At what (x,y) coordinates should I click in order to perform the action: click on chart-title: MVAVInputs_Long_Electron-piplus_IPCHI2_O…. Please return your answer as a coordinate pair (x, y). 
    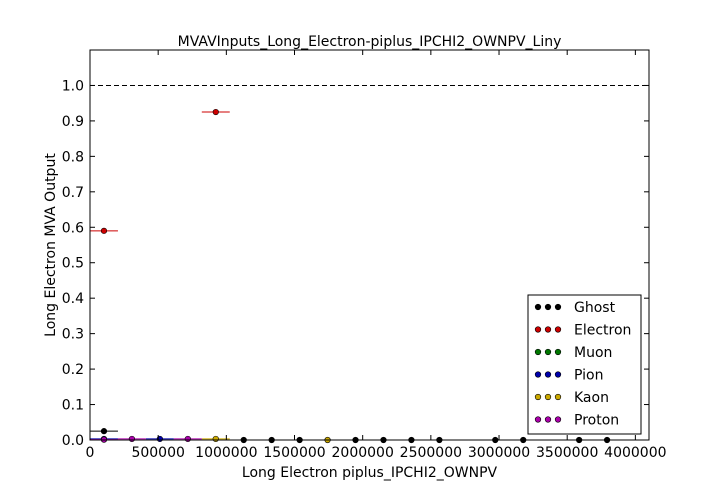
    Looking at the image, I should click on (370, 42).